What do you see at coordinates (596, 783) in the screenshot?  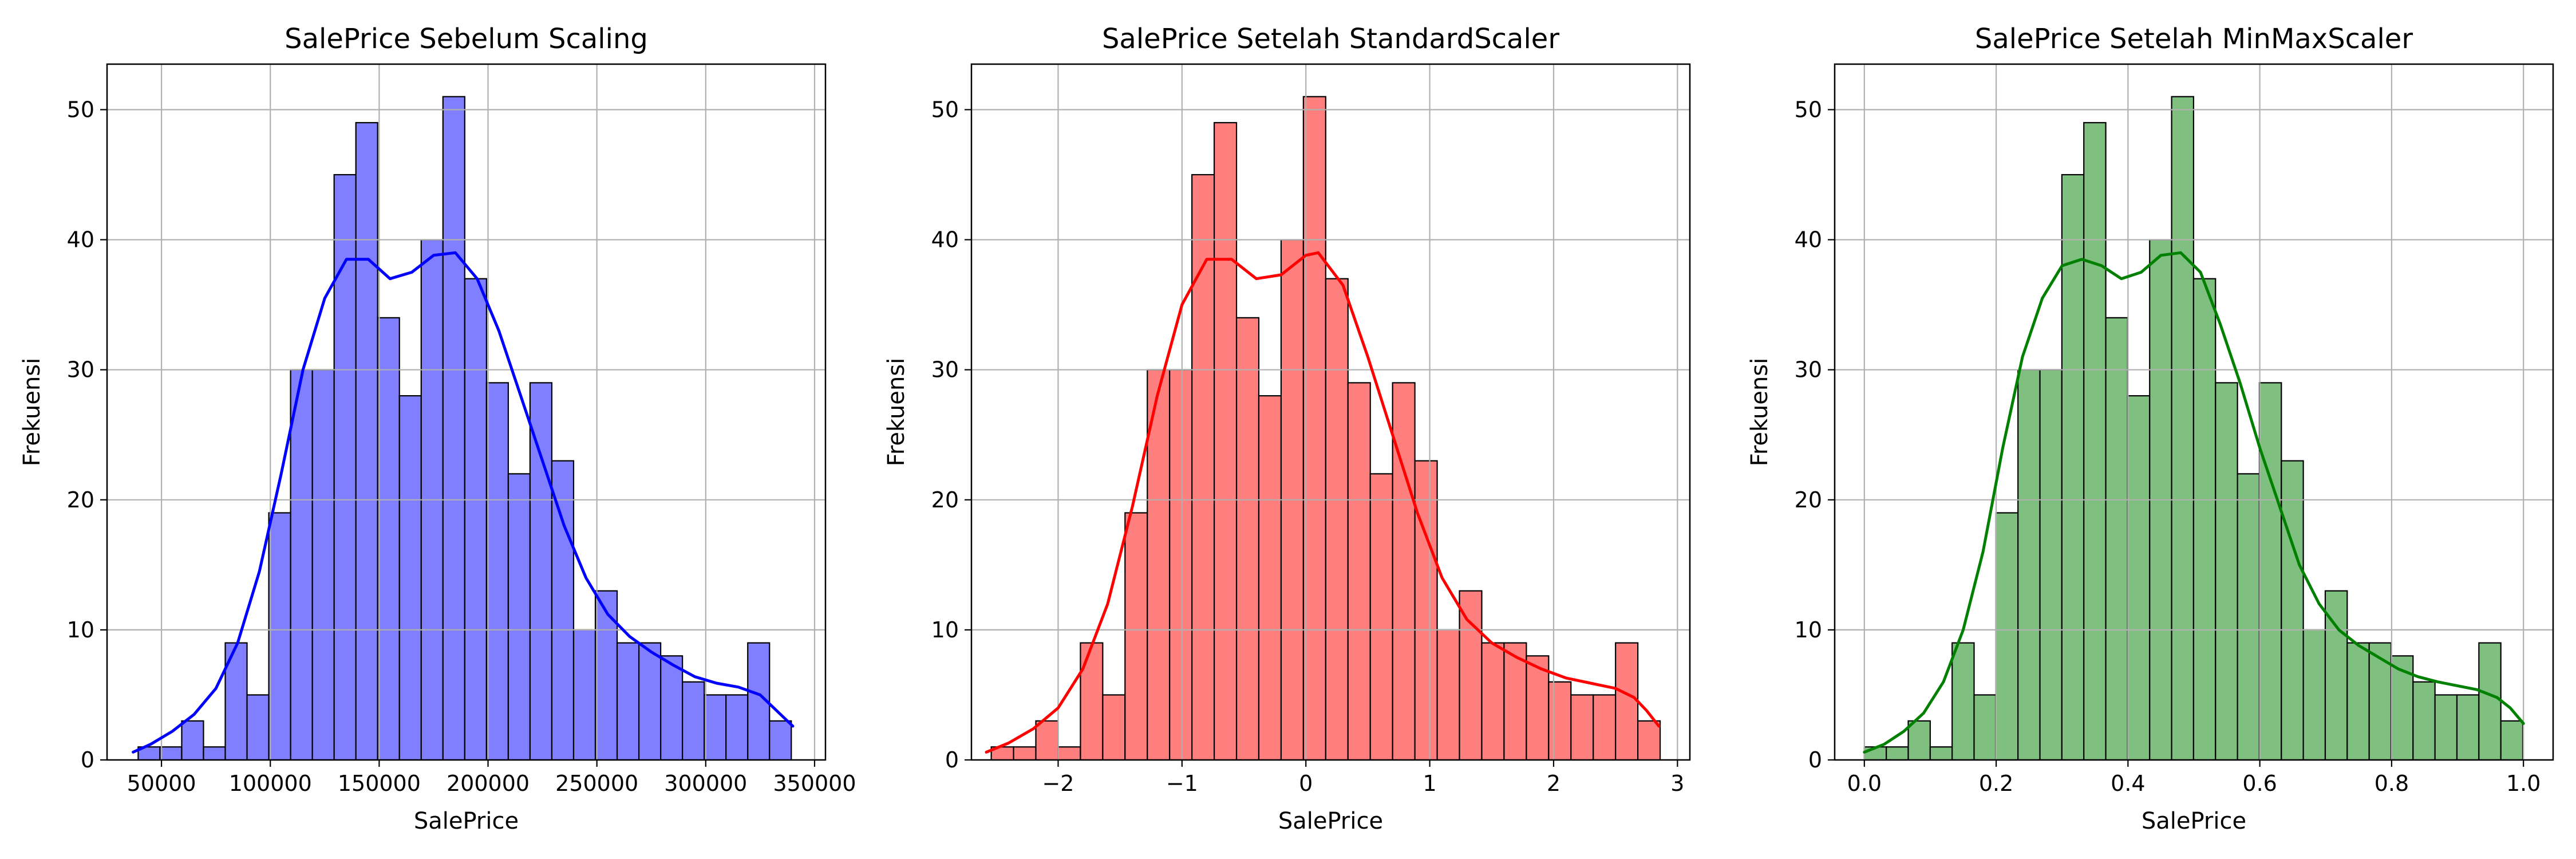 I see `x-tick-label: 250000` at bounding box center [596, 783].